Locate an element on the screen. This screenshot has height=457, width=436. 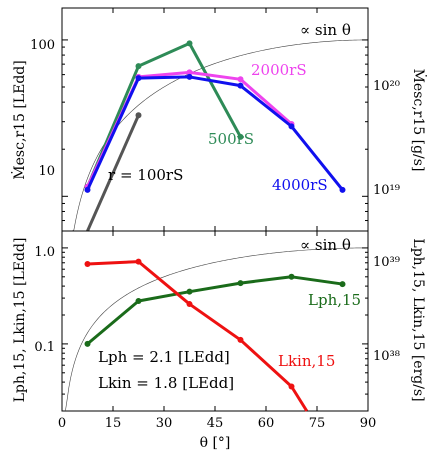
label-lkin15: Lkin,15 is located at coordinates (306, 361).